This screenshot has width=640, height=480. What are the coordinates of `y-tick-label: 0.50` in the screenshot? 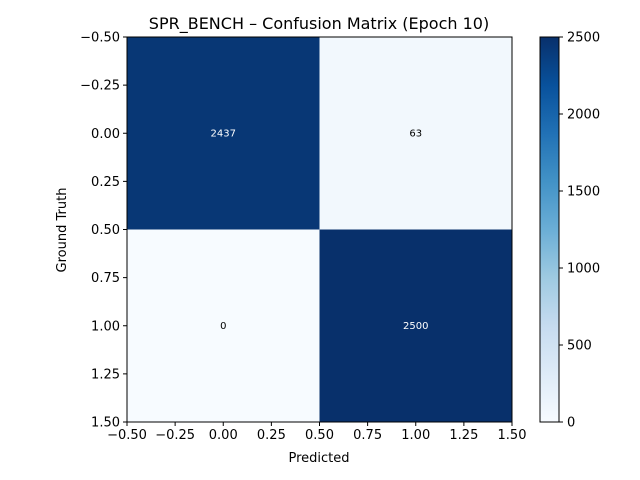 It's located at (105, 230).